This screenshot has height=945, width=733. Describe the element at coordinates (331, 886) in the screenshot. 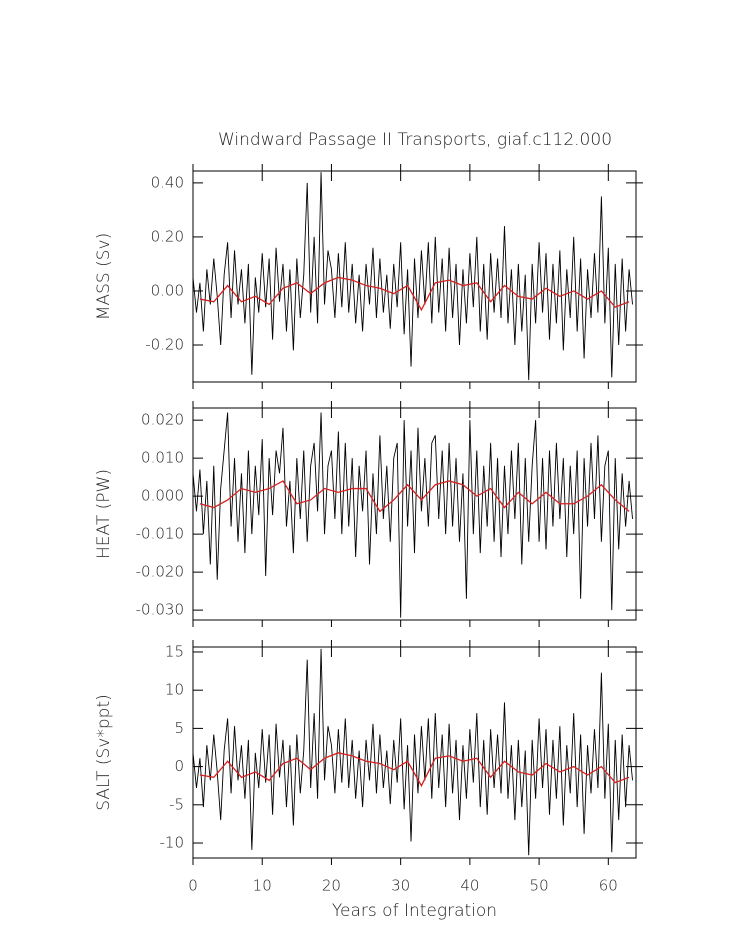

I see `x-tick-label: 20` at that location.